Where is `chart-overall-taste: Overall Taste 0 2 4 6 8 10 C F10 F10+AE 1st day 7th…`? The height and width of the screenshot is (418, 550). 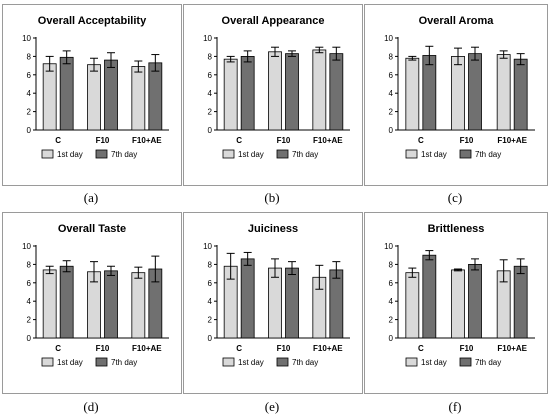 chart-overall-taste: Overall Taste 0 2 4 6 8 10 C F10 F10+AE 1st day 7th… is located at coordinates (95, 295).